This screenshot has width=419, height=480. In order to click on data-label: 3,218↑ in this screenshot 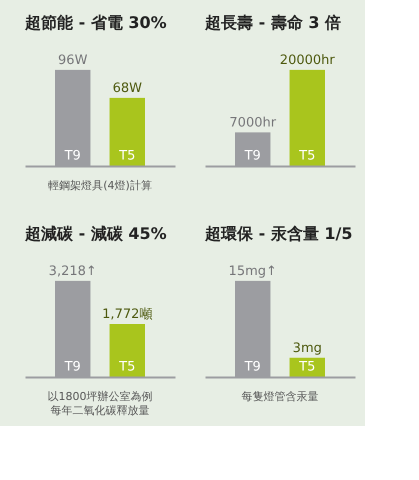, I will do `click(72, 271)`.